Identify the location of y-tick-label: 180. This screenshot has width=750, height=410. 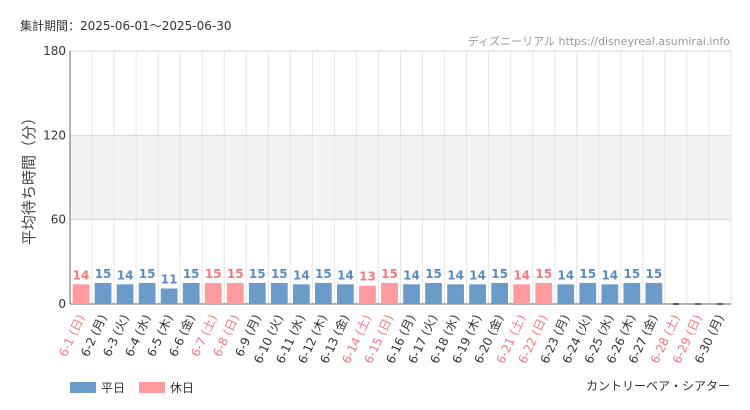
(54, 51).